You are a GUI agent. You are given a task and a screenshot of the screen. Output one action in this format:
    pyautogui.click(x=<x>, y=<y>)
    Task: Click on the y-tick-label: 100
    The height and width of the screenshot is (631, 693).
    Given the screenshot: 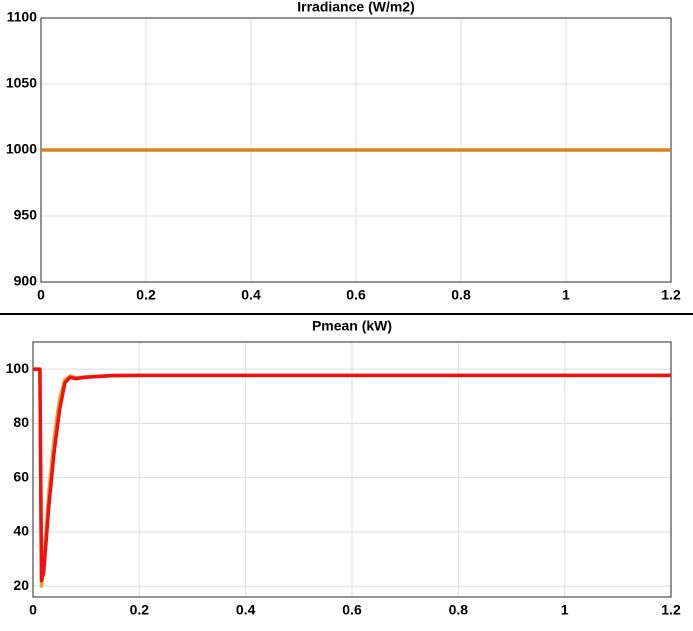 What is the action you would take?
    pyautogui.click(x=18, y=368)
    